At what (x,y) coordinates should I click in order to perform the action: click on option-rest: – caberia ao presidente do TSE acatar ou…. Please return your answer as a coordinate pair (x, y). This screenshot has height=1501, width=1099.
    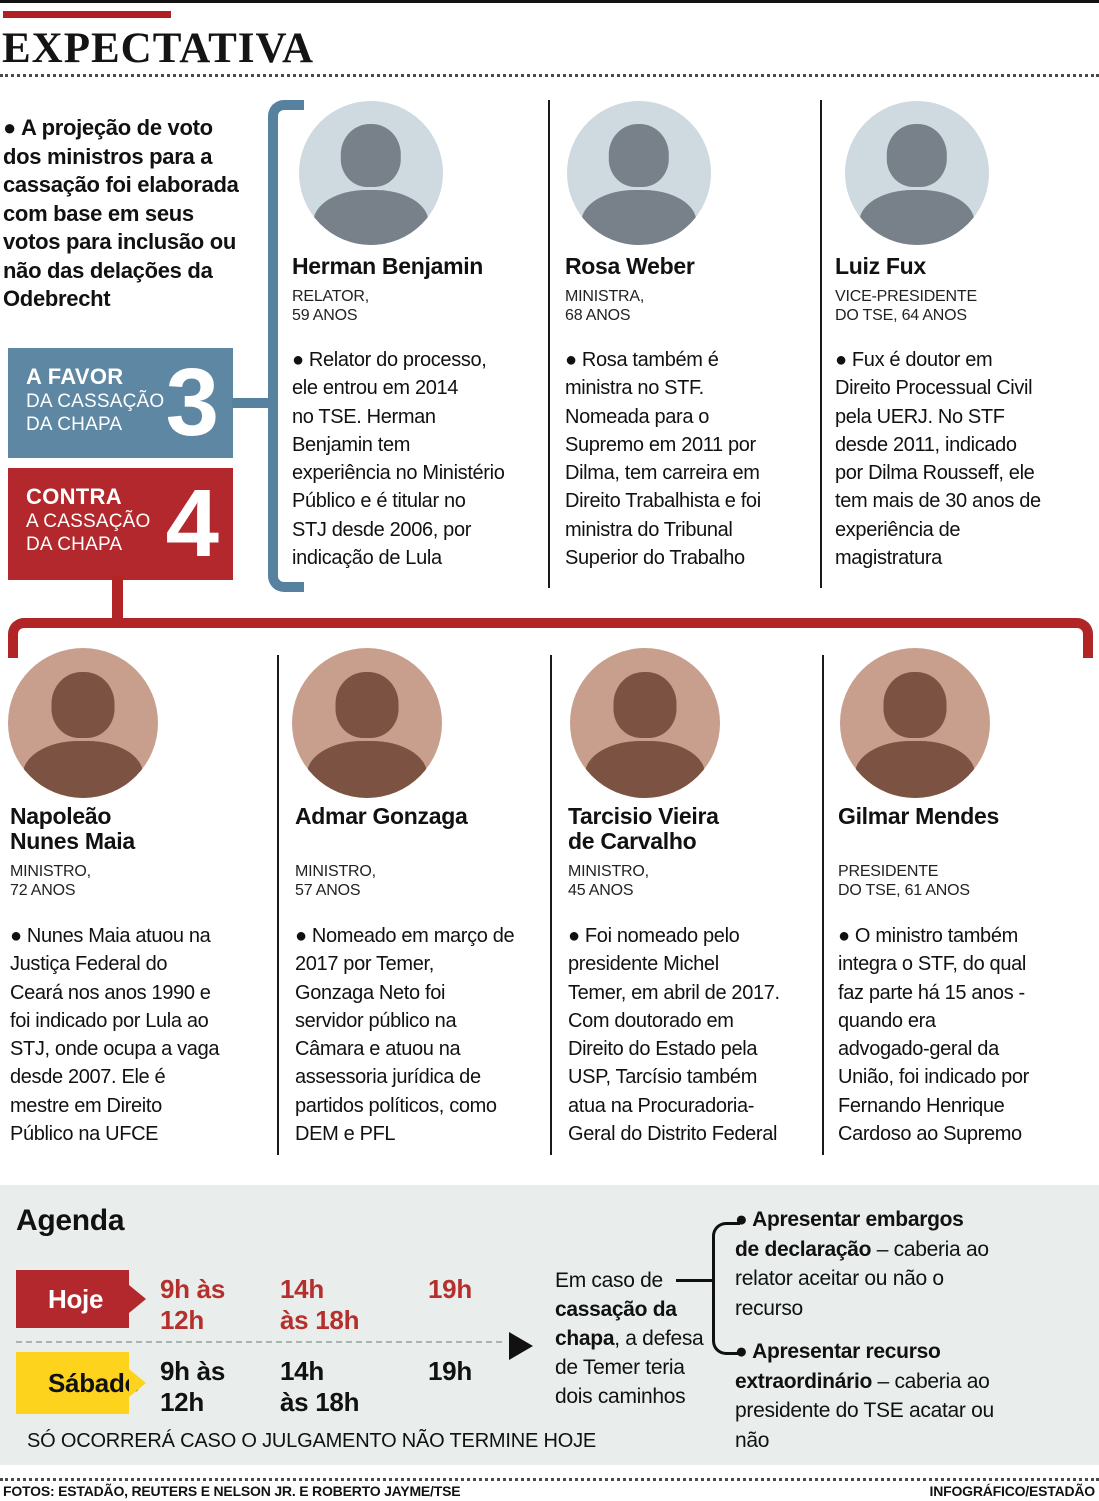
    Looking at the image, I should click on (864, 1410).